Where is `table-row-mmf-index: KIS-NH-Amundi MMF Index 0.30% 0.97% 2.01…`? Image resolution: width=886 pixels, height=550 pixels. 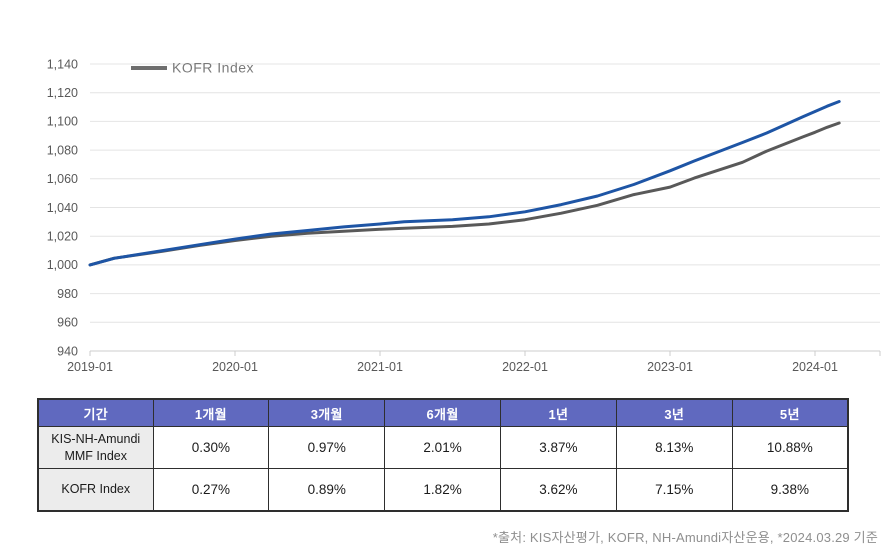
table-row-mmf-index: KIS-NH-Amundi MMF Index 0.30% 0.97% 2.01… is located at coordinates (443, 447).